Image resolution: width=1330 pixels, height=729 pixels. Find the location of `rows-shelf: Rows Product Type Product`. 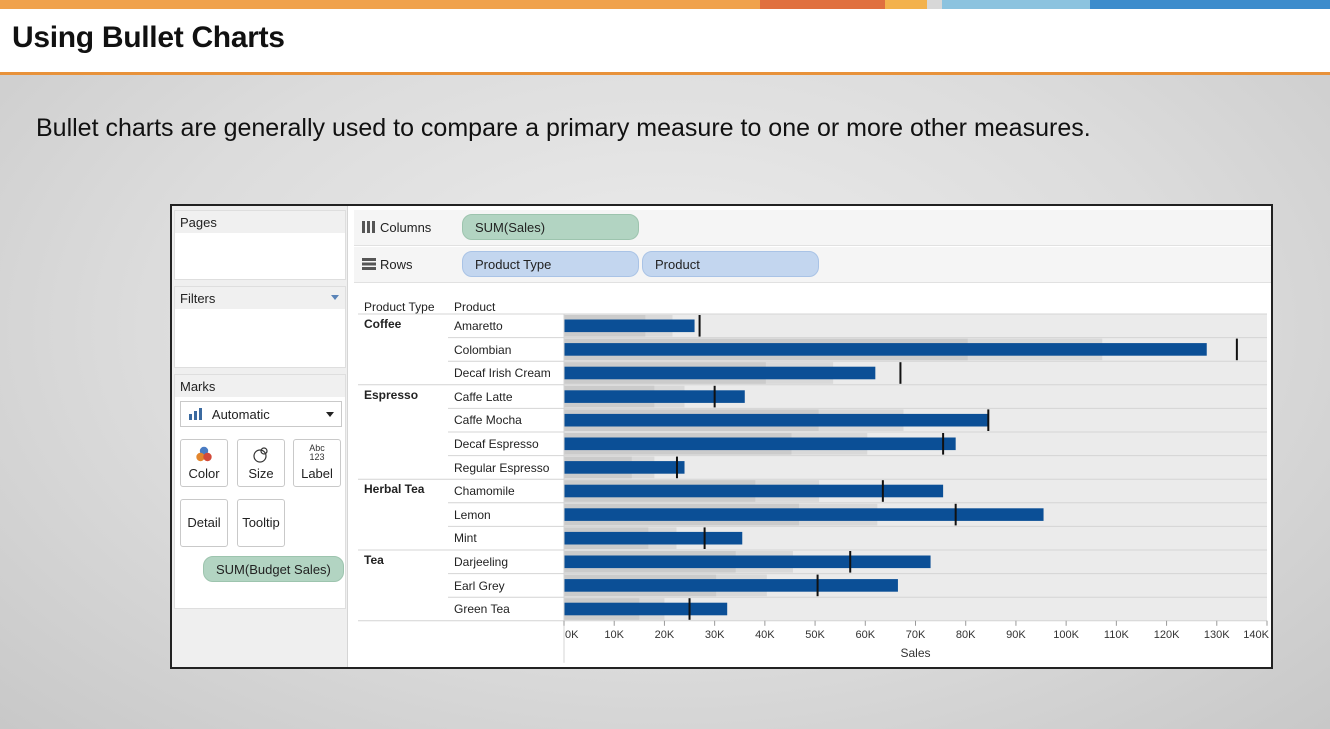

rows-shelf: Rows Product Type Product is located at coordinates (812, 265).